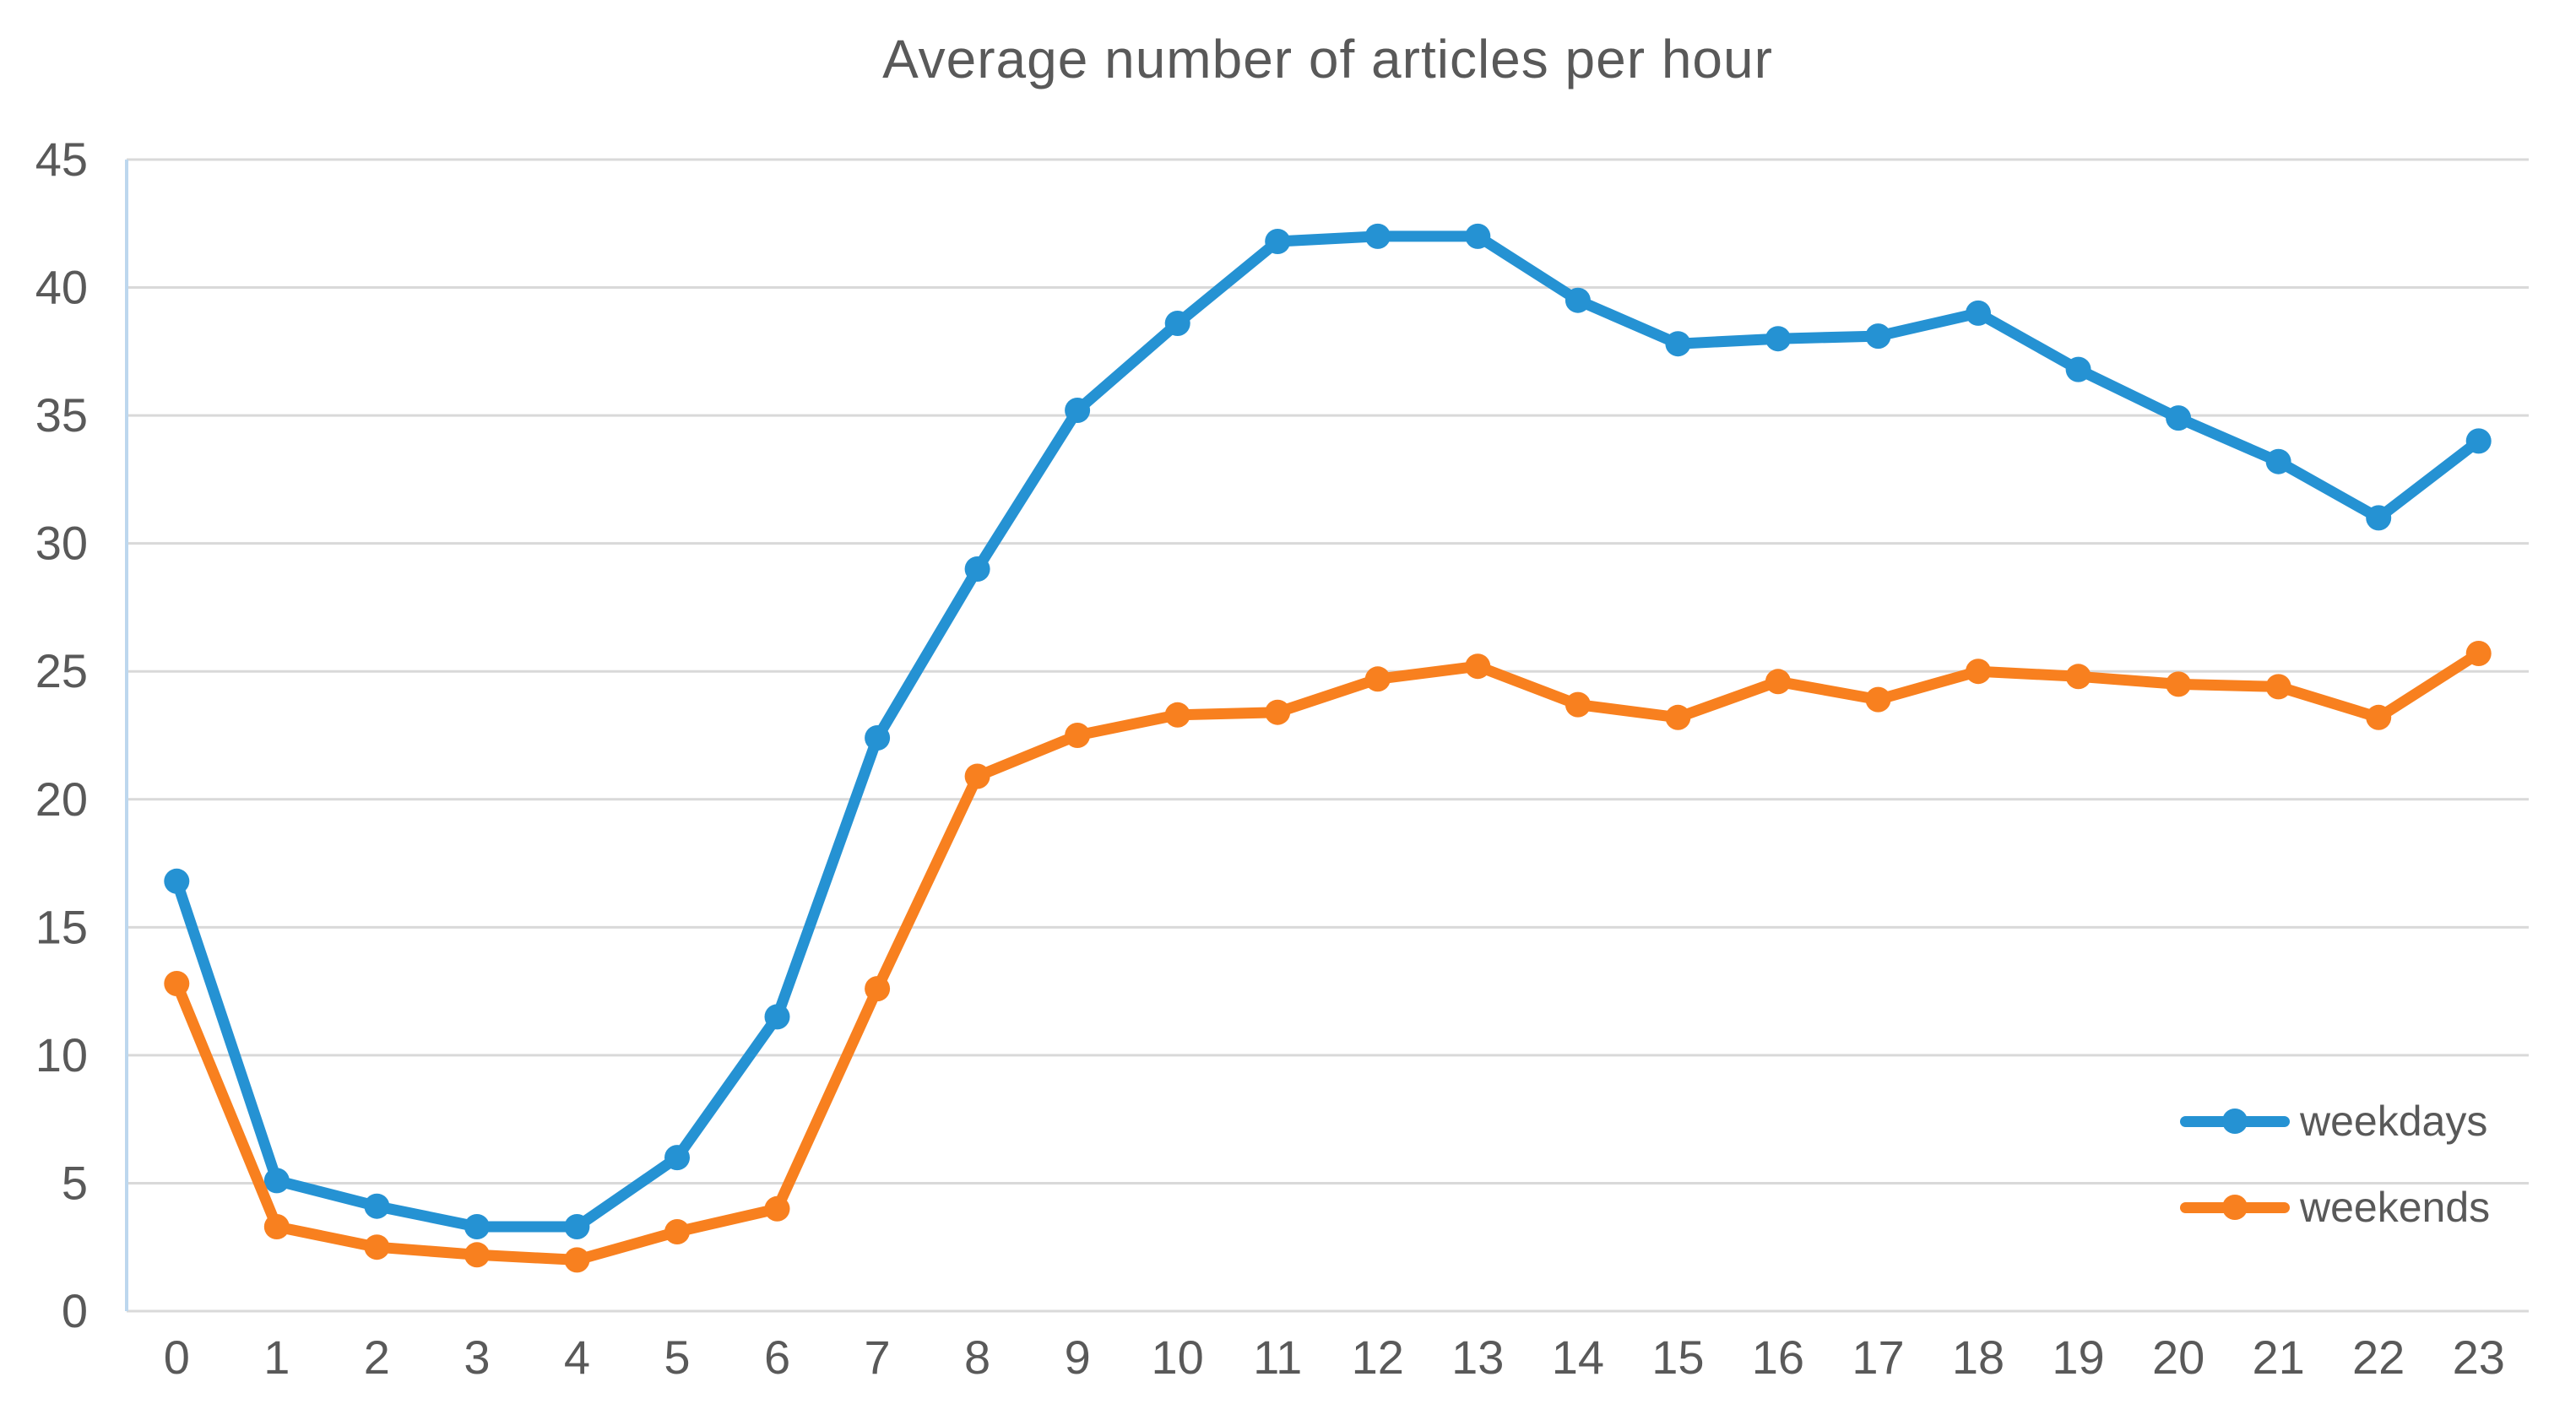 The width and height of the screenshot is (2576, 1404). What do you see at coordinates (1678, 1358) in the screenshot?
I see `x-tick-label: 15` at bounding box center [1678, 1358].